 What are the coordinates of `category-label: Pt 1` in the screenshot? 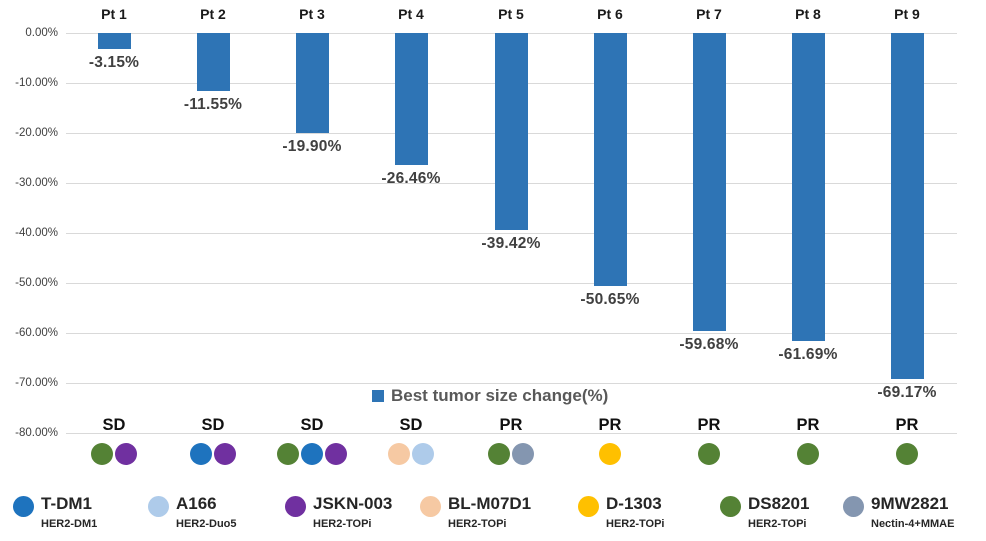 It's located at (114, 14).